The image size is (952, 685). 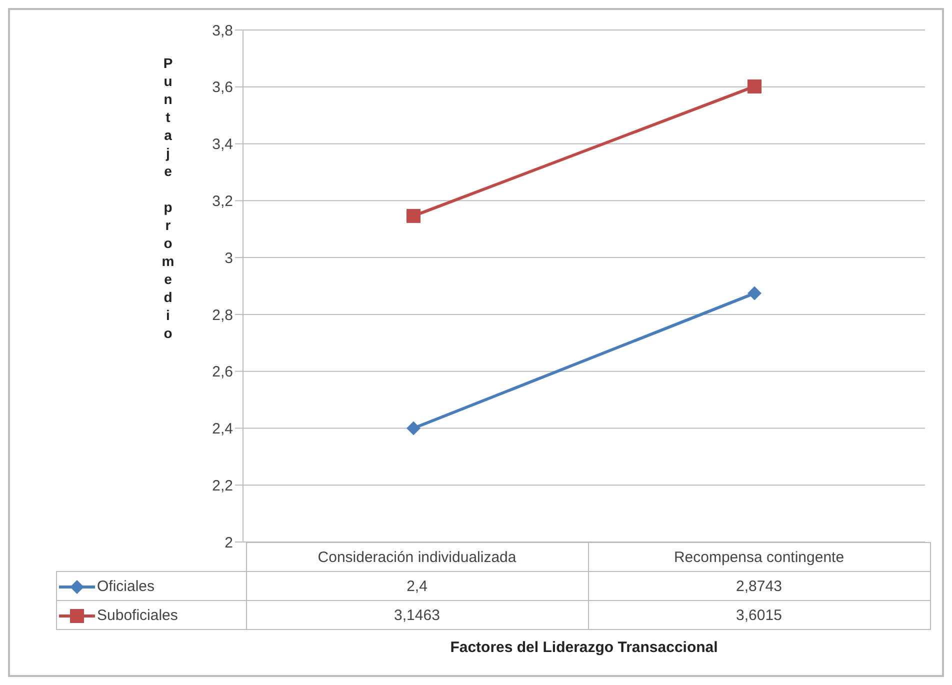 What do you see at coordinates (417, 586) in the screenshot?
I see `data-label: 2,4` at bounding box center [417, 586].